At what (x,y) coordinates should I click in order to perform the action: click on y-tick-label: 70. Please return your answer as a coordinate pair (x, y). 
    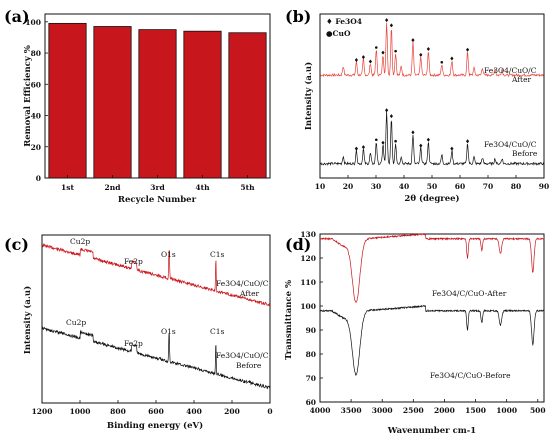
    Looking at the image, I should click on (311, 378).